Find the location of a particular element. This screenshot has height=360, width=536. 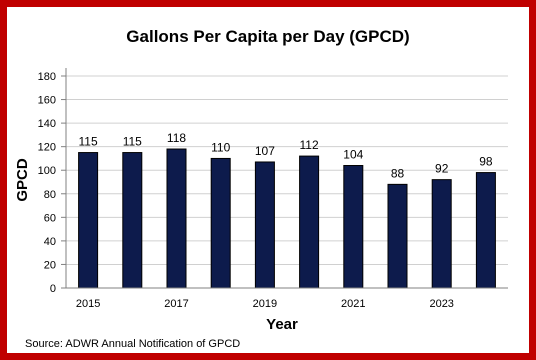

data-labels: 115 115 118 110 107 112 104 88 92 98 is located at coordinates (286, 155).